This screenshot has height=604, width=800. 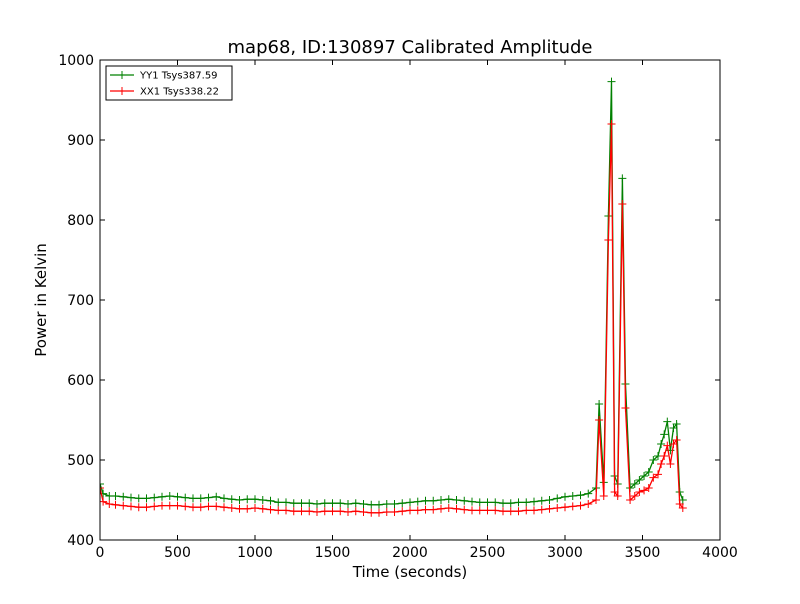 What do you see at coordinates (410, 47) in the screenshot?
I see `chart-title: map68, ID:130897 Calibrated Amplitude` at bounding box center [410, 47].